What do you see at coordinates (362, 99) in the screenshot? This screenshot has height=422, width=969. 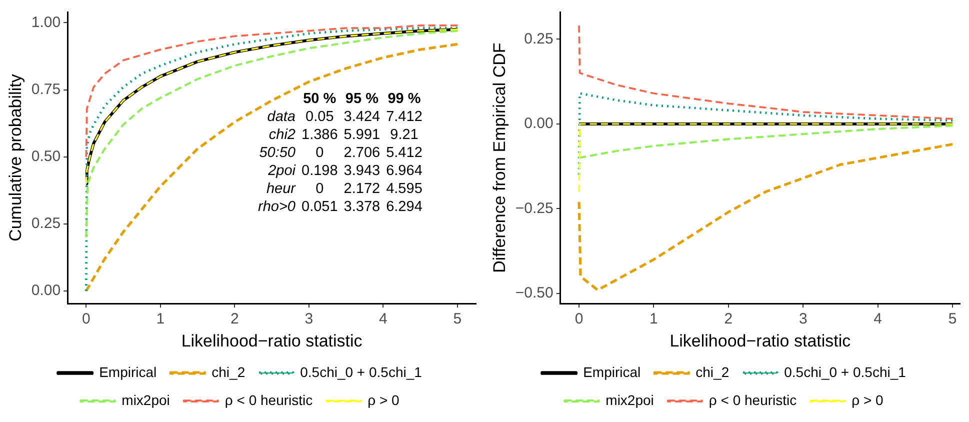 I see `annotation: 50 % 95 % 99 %` at bounding box center [362, 99].